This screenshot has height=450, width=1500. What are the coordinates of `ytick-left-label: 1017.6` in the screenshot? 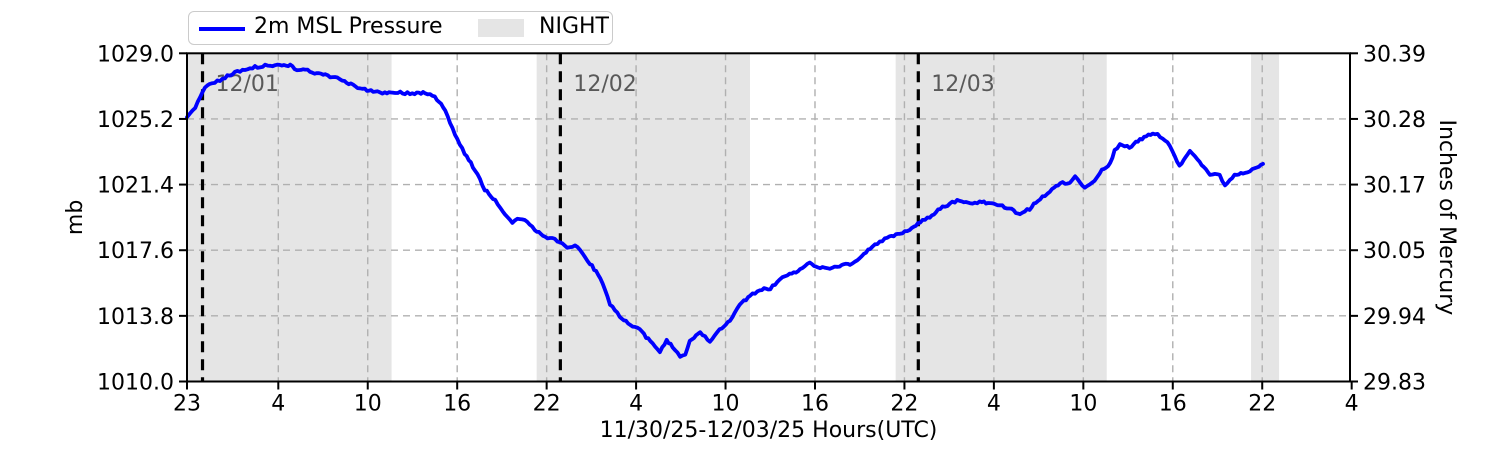 It's located at (135, 251).